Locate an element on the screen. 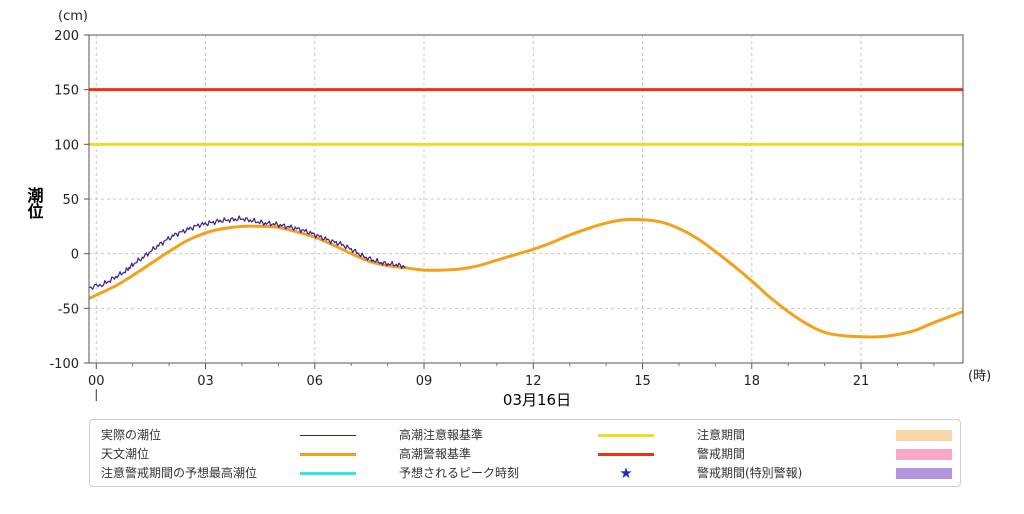  y-axis: 200 150 100 50 0 -50 -100 is located at coordinates (69, 200).